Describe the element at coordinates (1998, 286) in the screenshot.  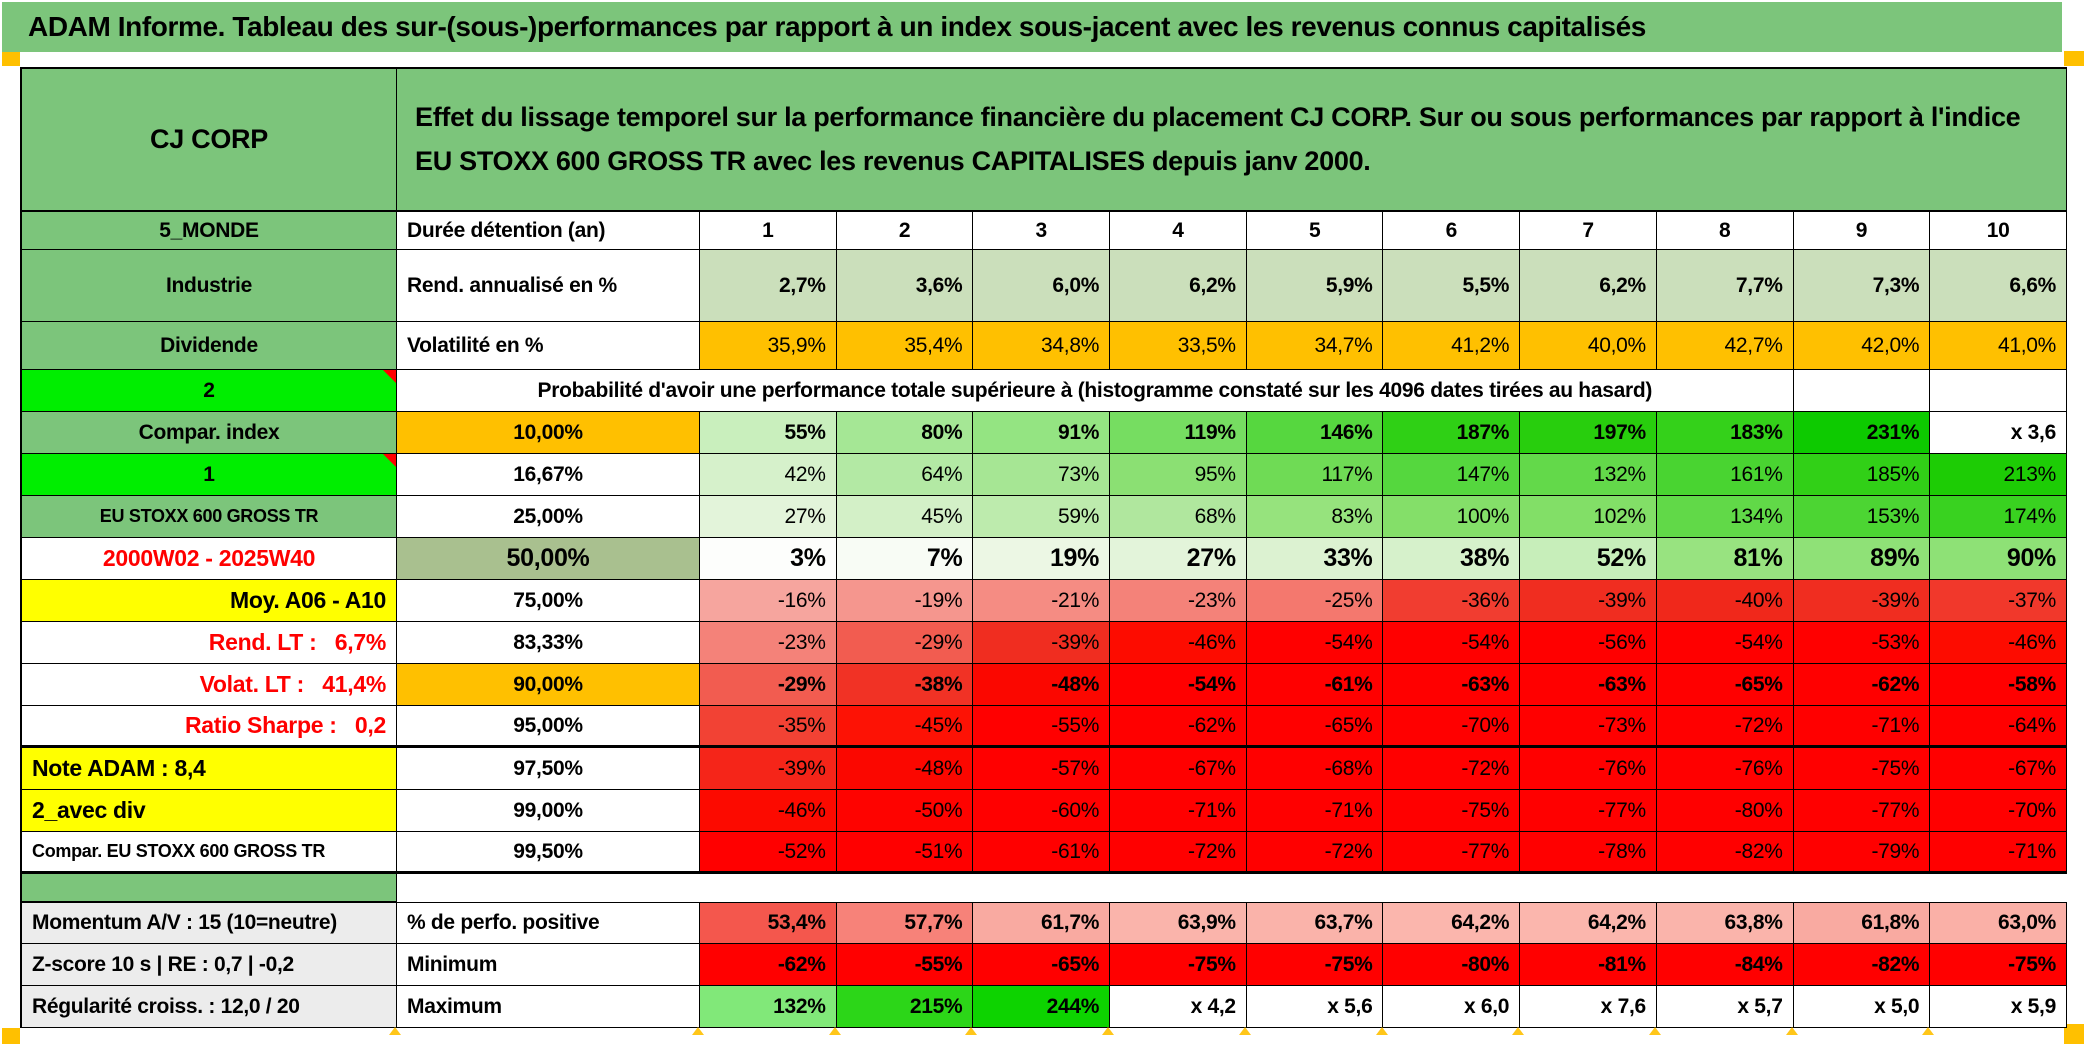
I see `data-cell: 6,6%` at that location.